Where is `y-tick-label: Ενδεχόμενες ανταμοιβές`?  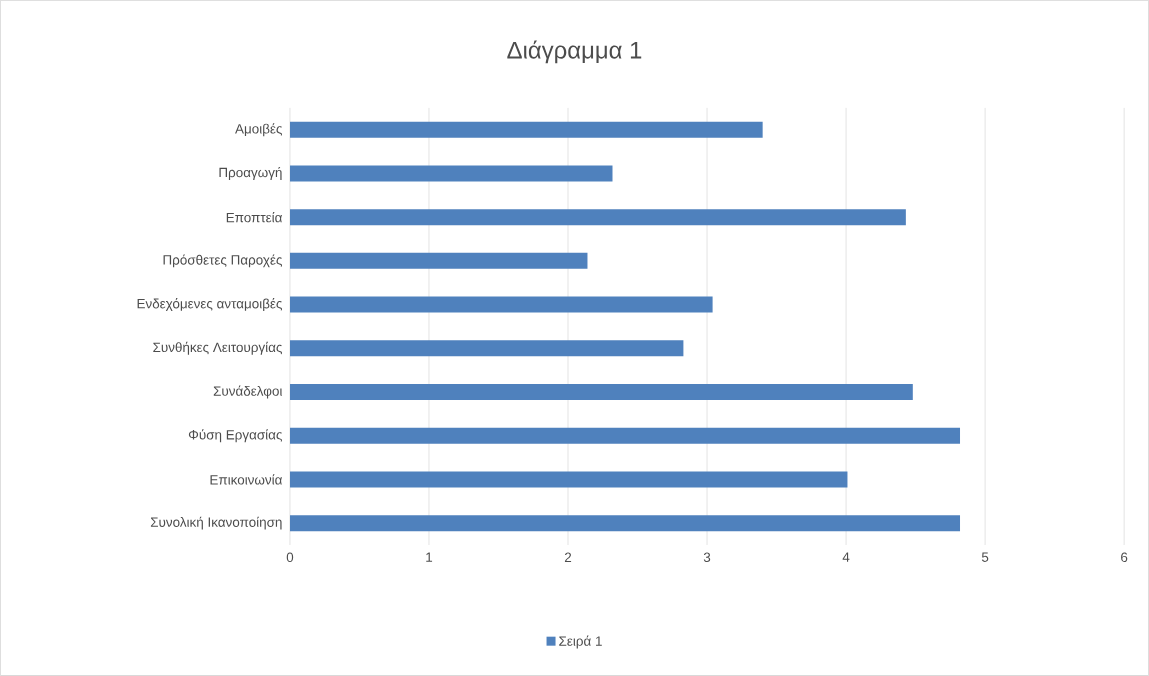 y-tick-label: Ενδεχόμενες ανταμοιβές is located at coordinates (209, 305).